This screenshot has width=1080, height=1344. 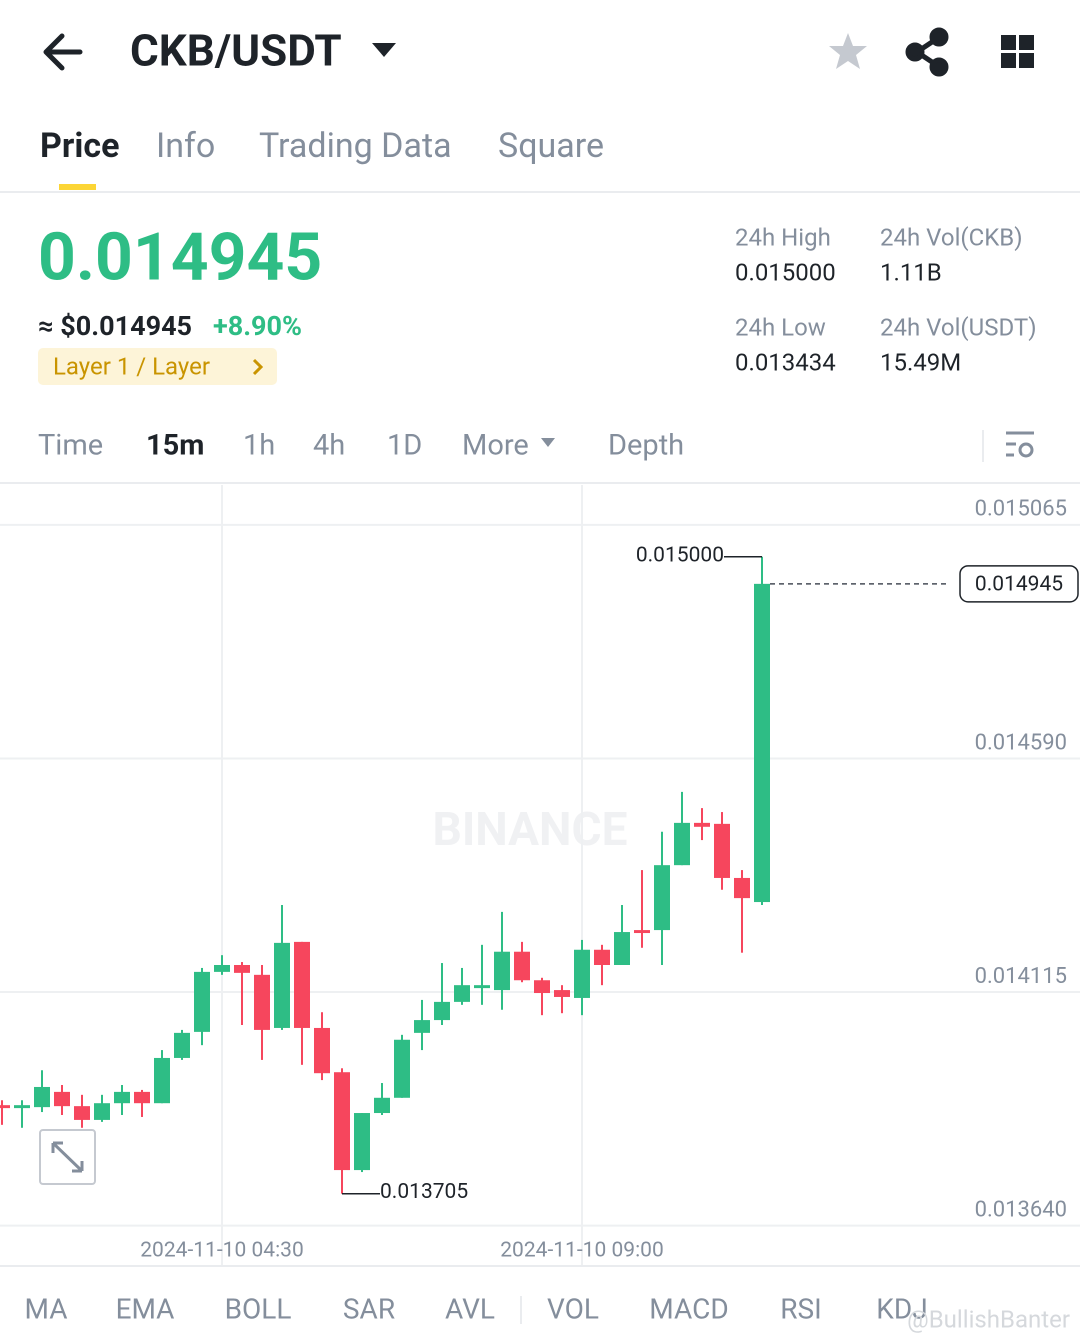 I want to click on indicator-tab: SAR, so click(x=369, y=1308).